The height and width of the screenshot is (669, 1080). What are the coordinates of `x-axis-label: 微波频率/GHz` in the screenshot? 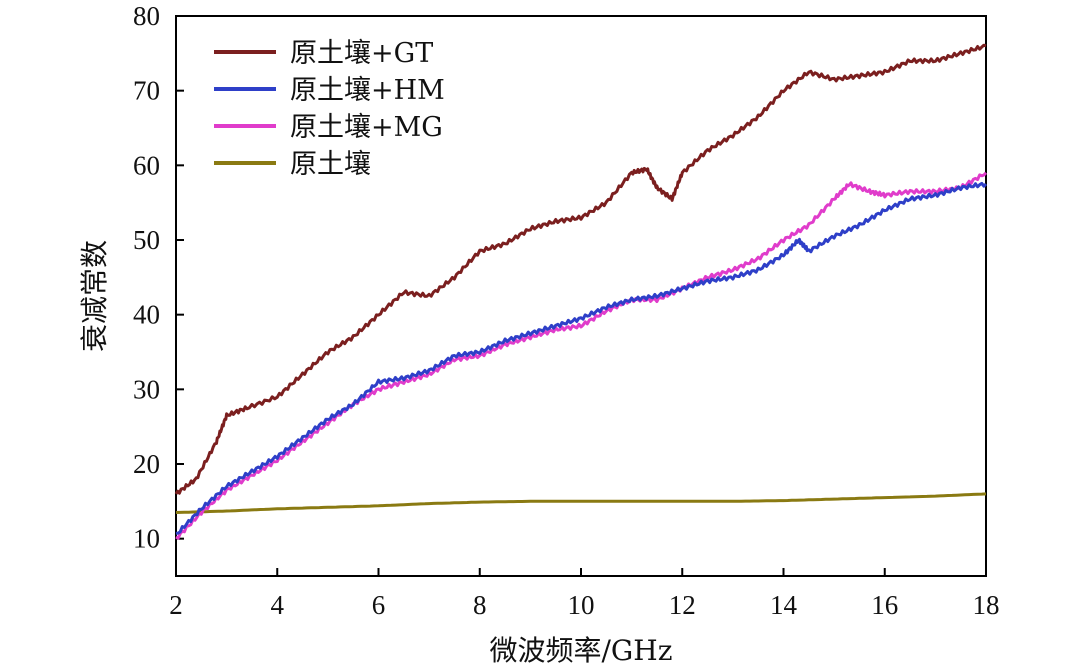 It's located at (581, 650).